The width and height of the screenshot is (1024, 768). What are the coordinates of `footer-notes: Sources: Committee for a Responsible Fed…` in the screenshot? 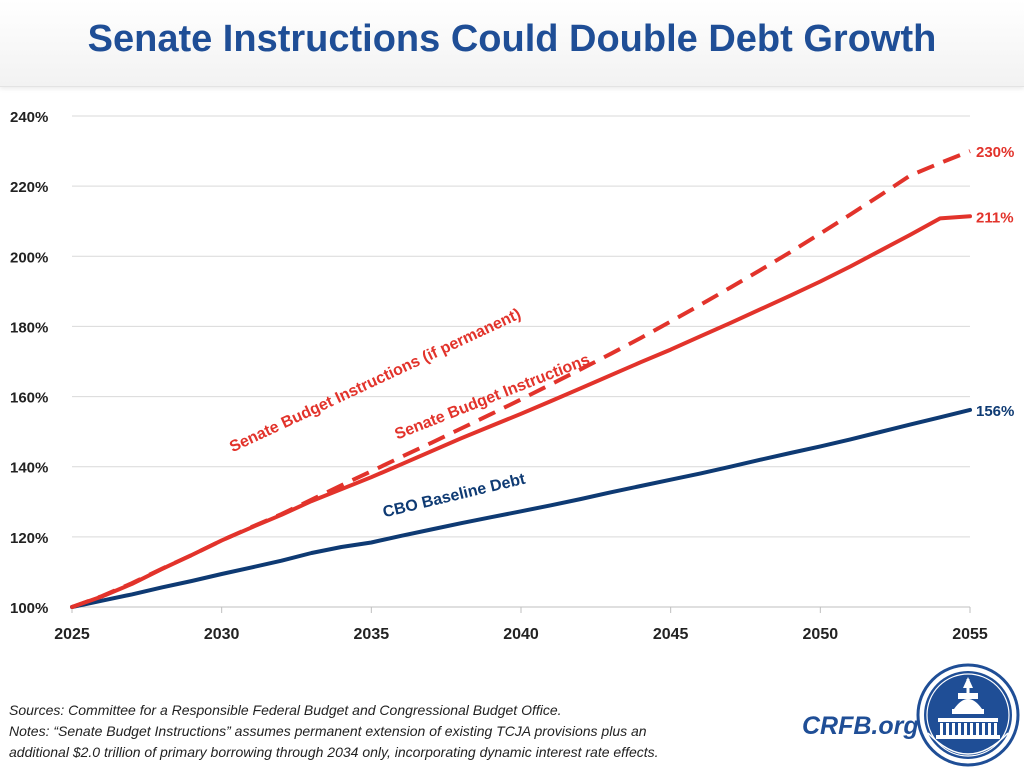 It's located at (404, 731).